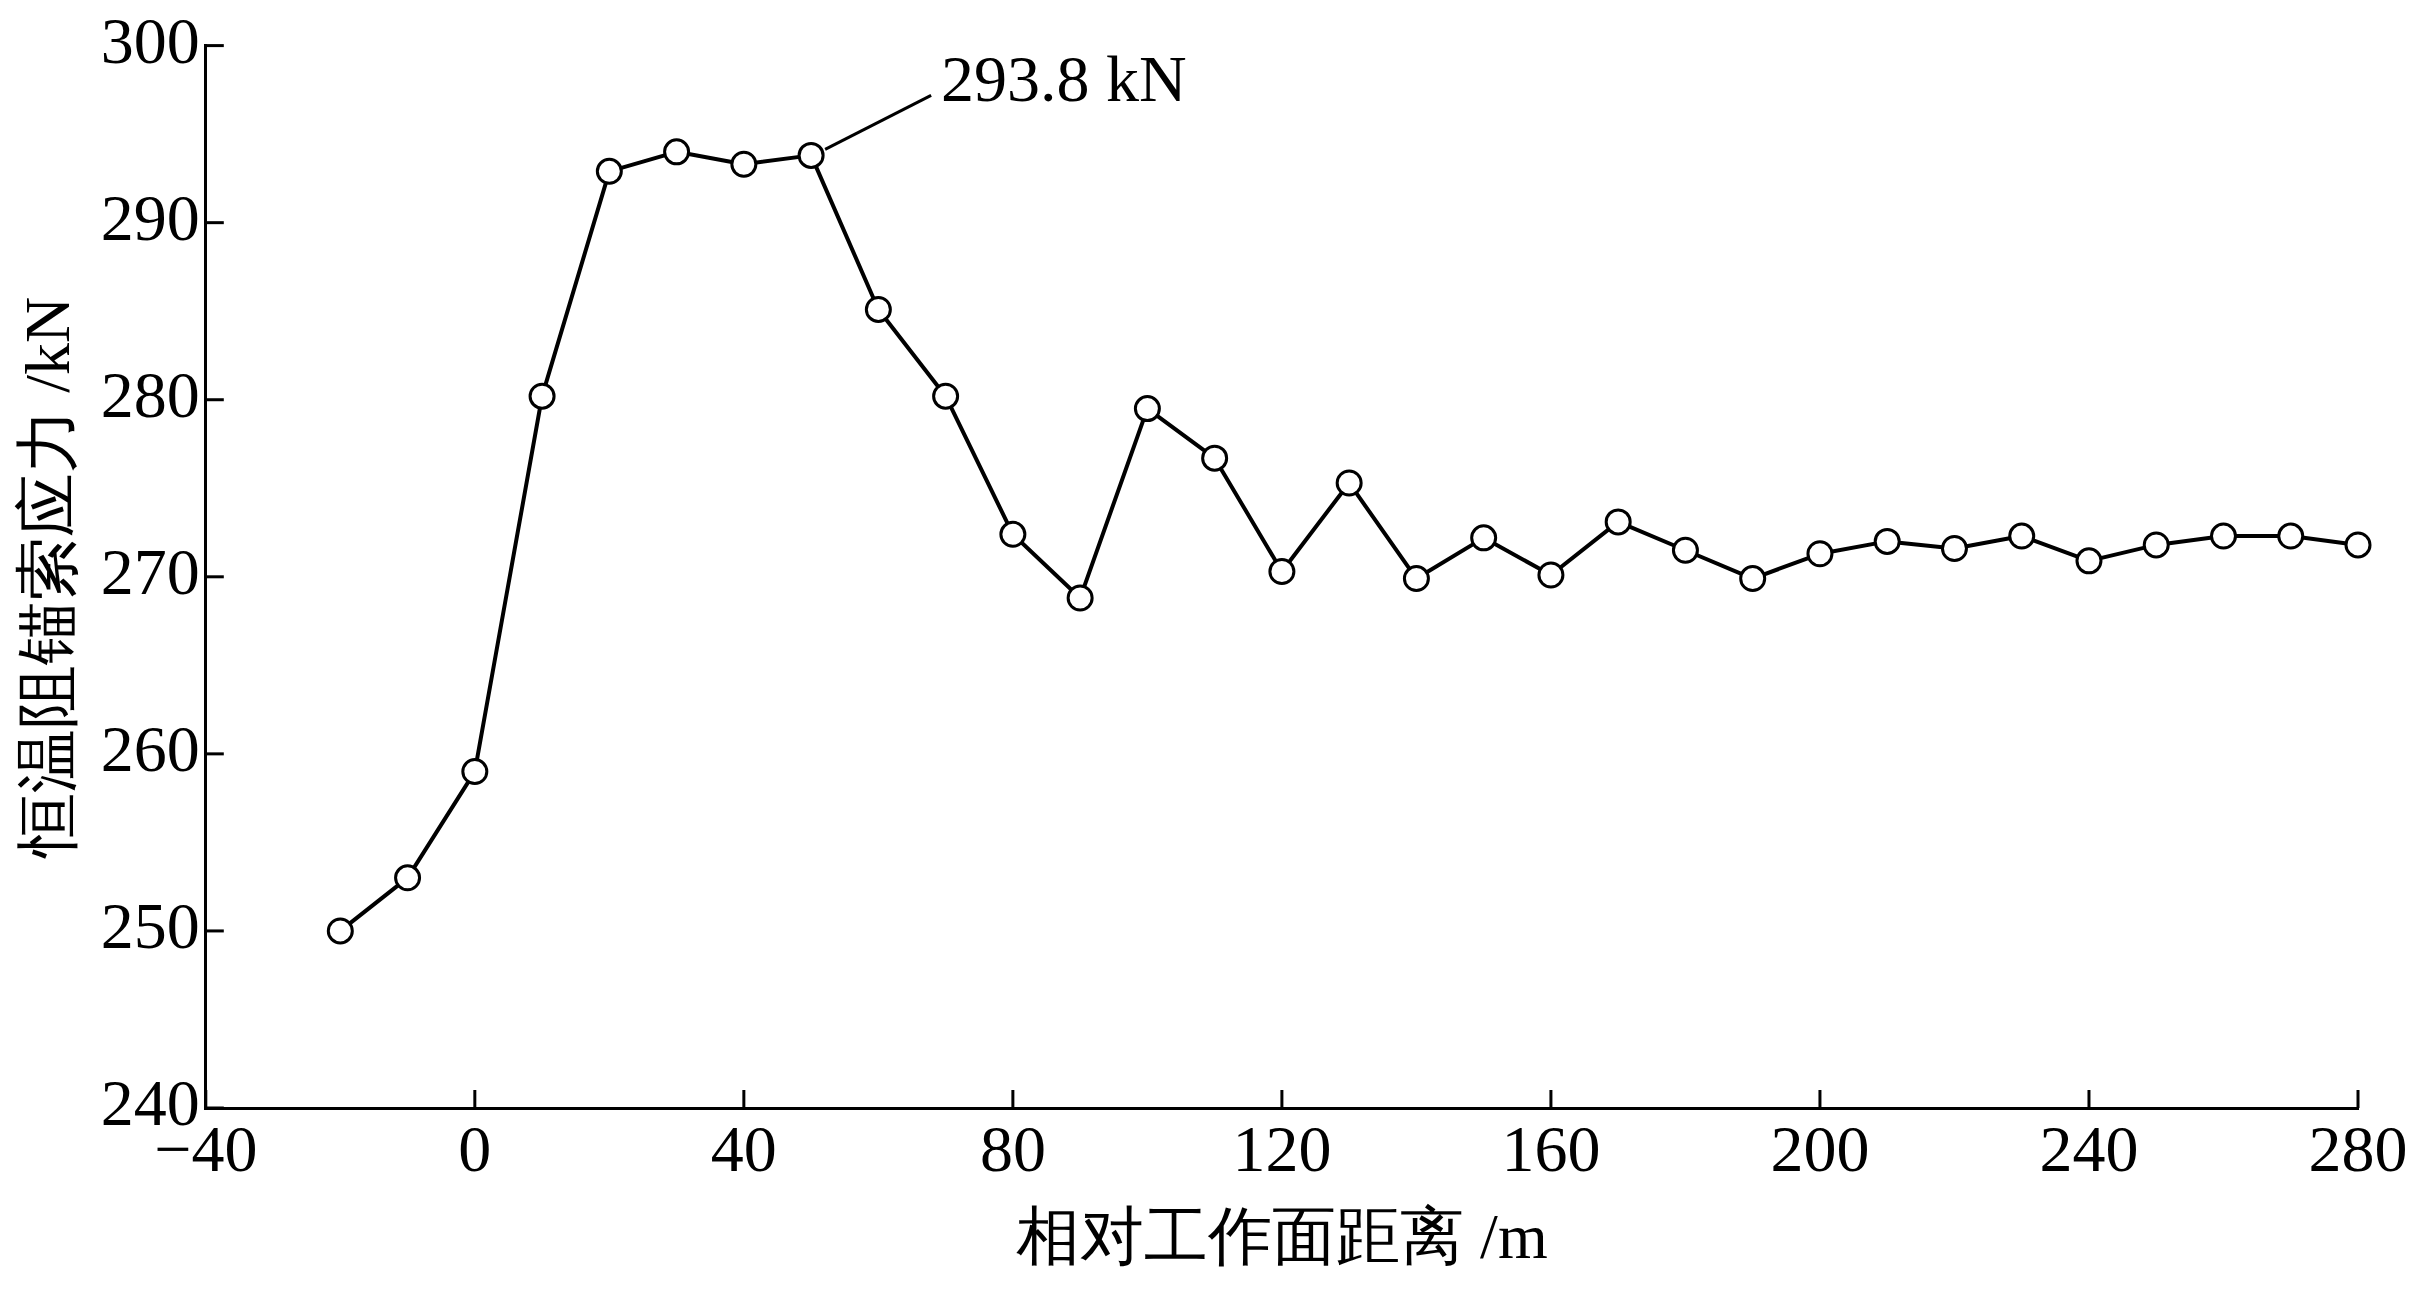 The height and width of the screenshot is (1294, 2428). What do you see at coordinates (743, 1148) in the screenshot?
I see `x-tick-label: 40` at bounding box center [743, 1148].